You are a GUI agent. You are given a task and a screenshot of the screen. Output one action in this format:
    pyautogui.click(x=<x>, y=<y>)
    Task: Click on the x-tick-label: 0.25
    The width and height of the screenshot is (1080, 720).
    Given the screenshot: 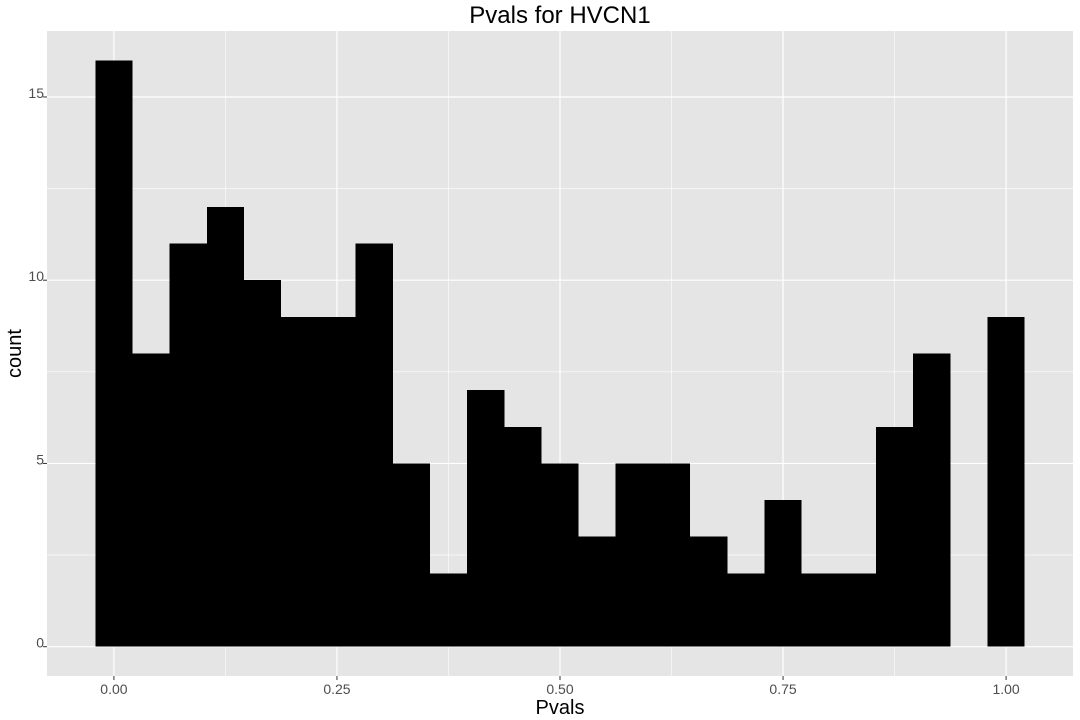 What is the action you would take?
    pyautogui.click(x=336, y=689)
    